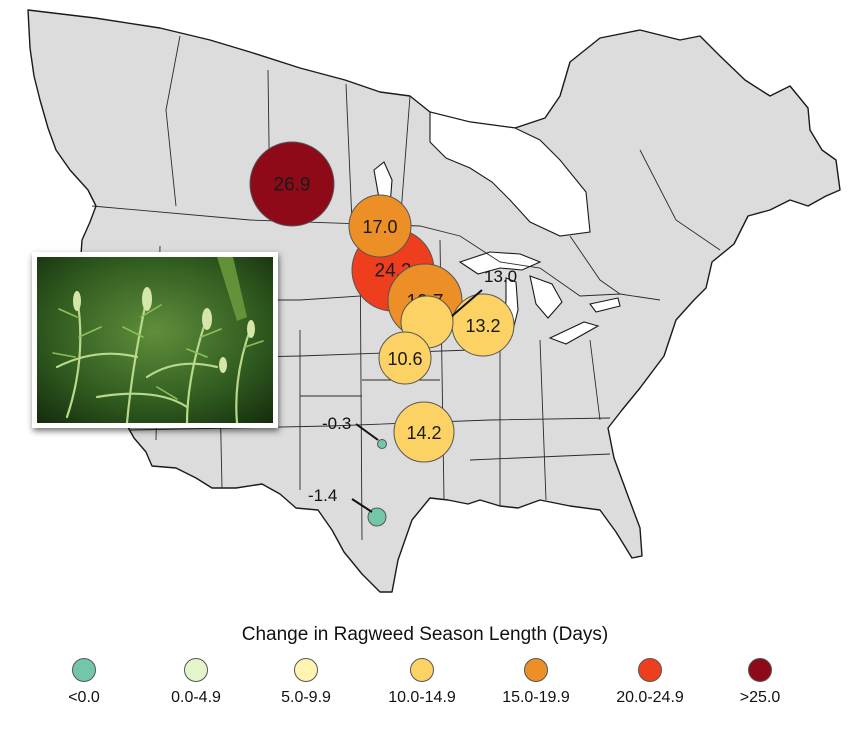 The height and width of the screenshot is (740, 850). I want to click on station-value-label: -1.4, so click(322, 495).